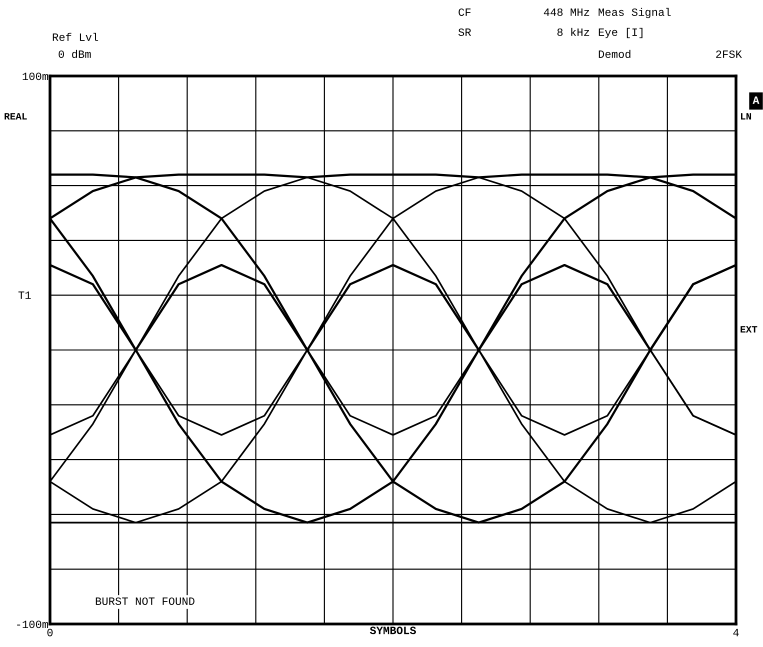  I want to click on text: 448 MHz, so click(567, 12).